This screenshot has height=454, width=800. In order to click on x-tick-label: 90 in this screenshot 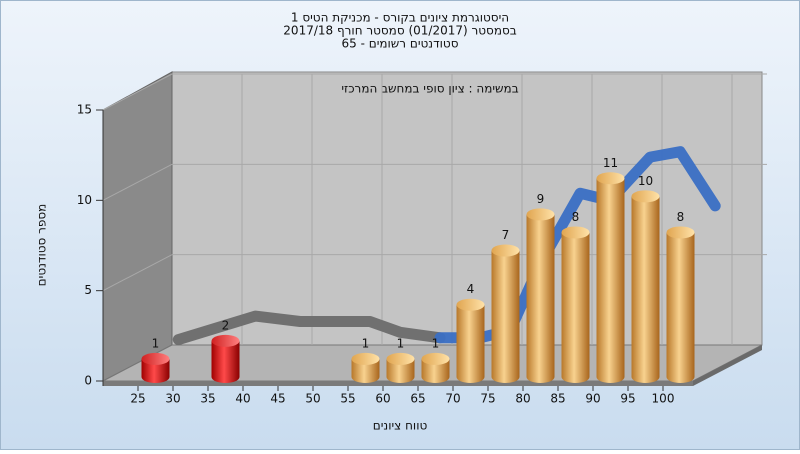, I will do `click(592, 399)`.